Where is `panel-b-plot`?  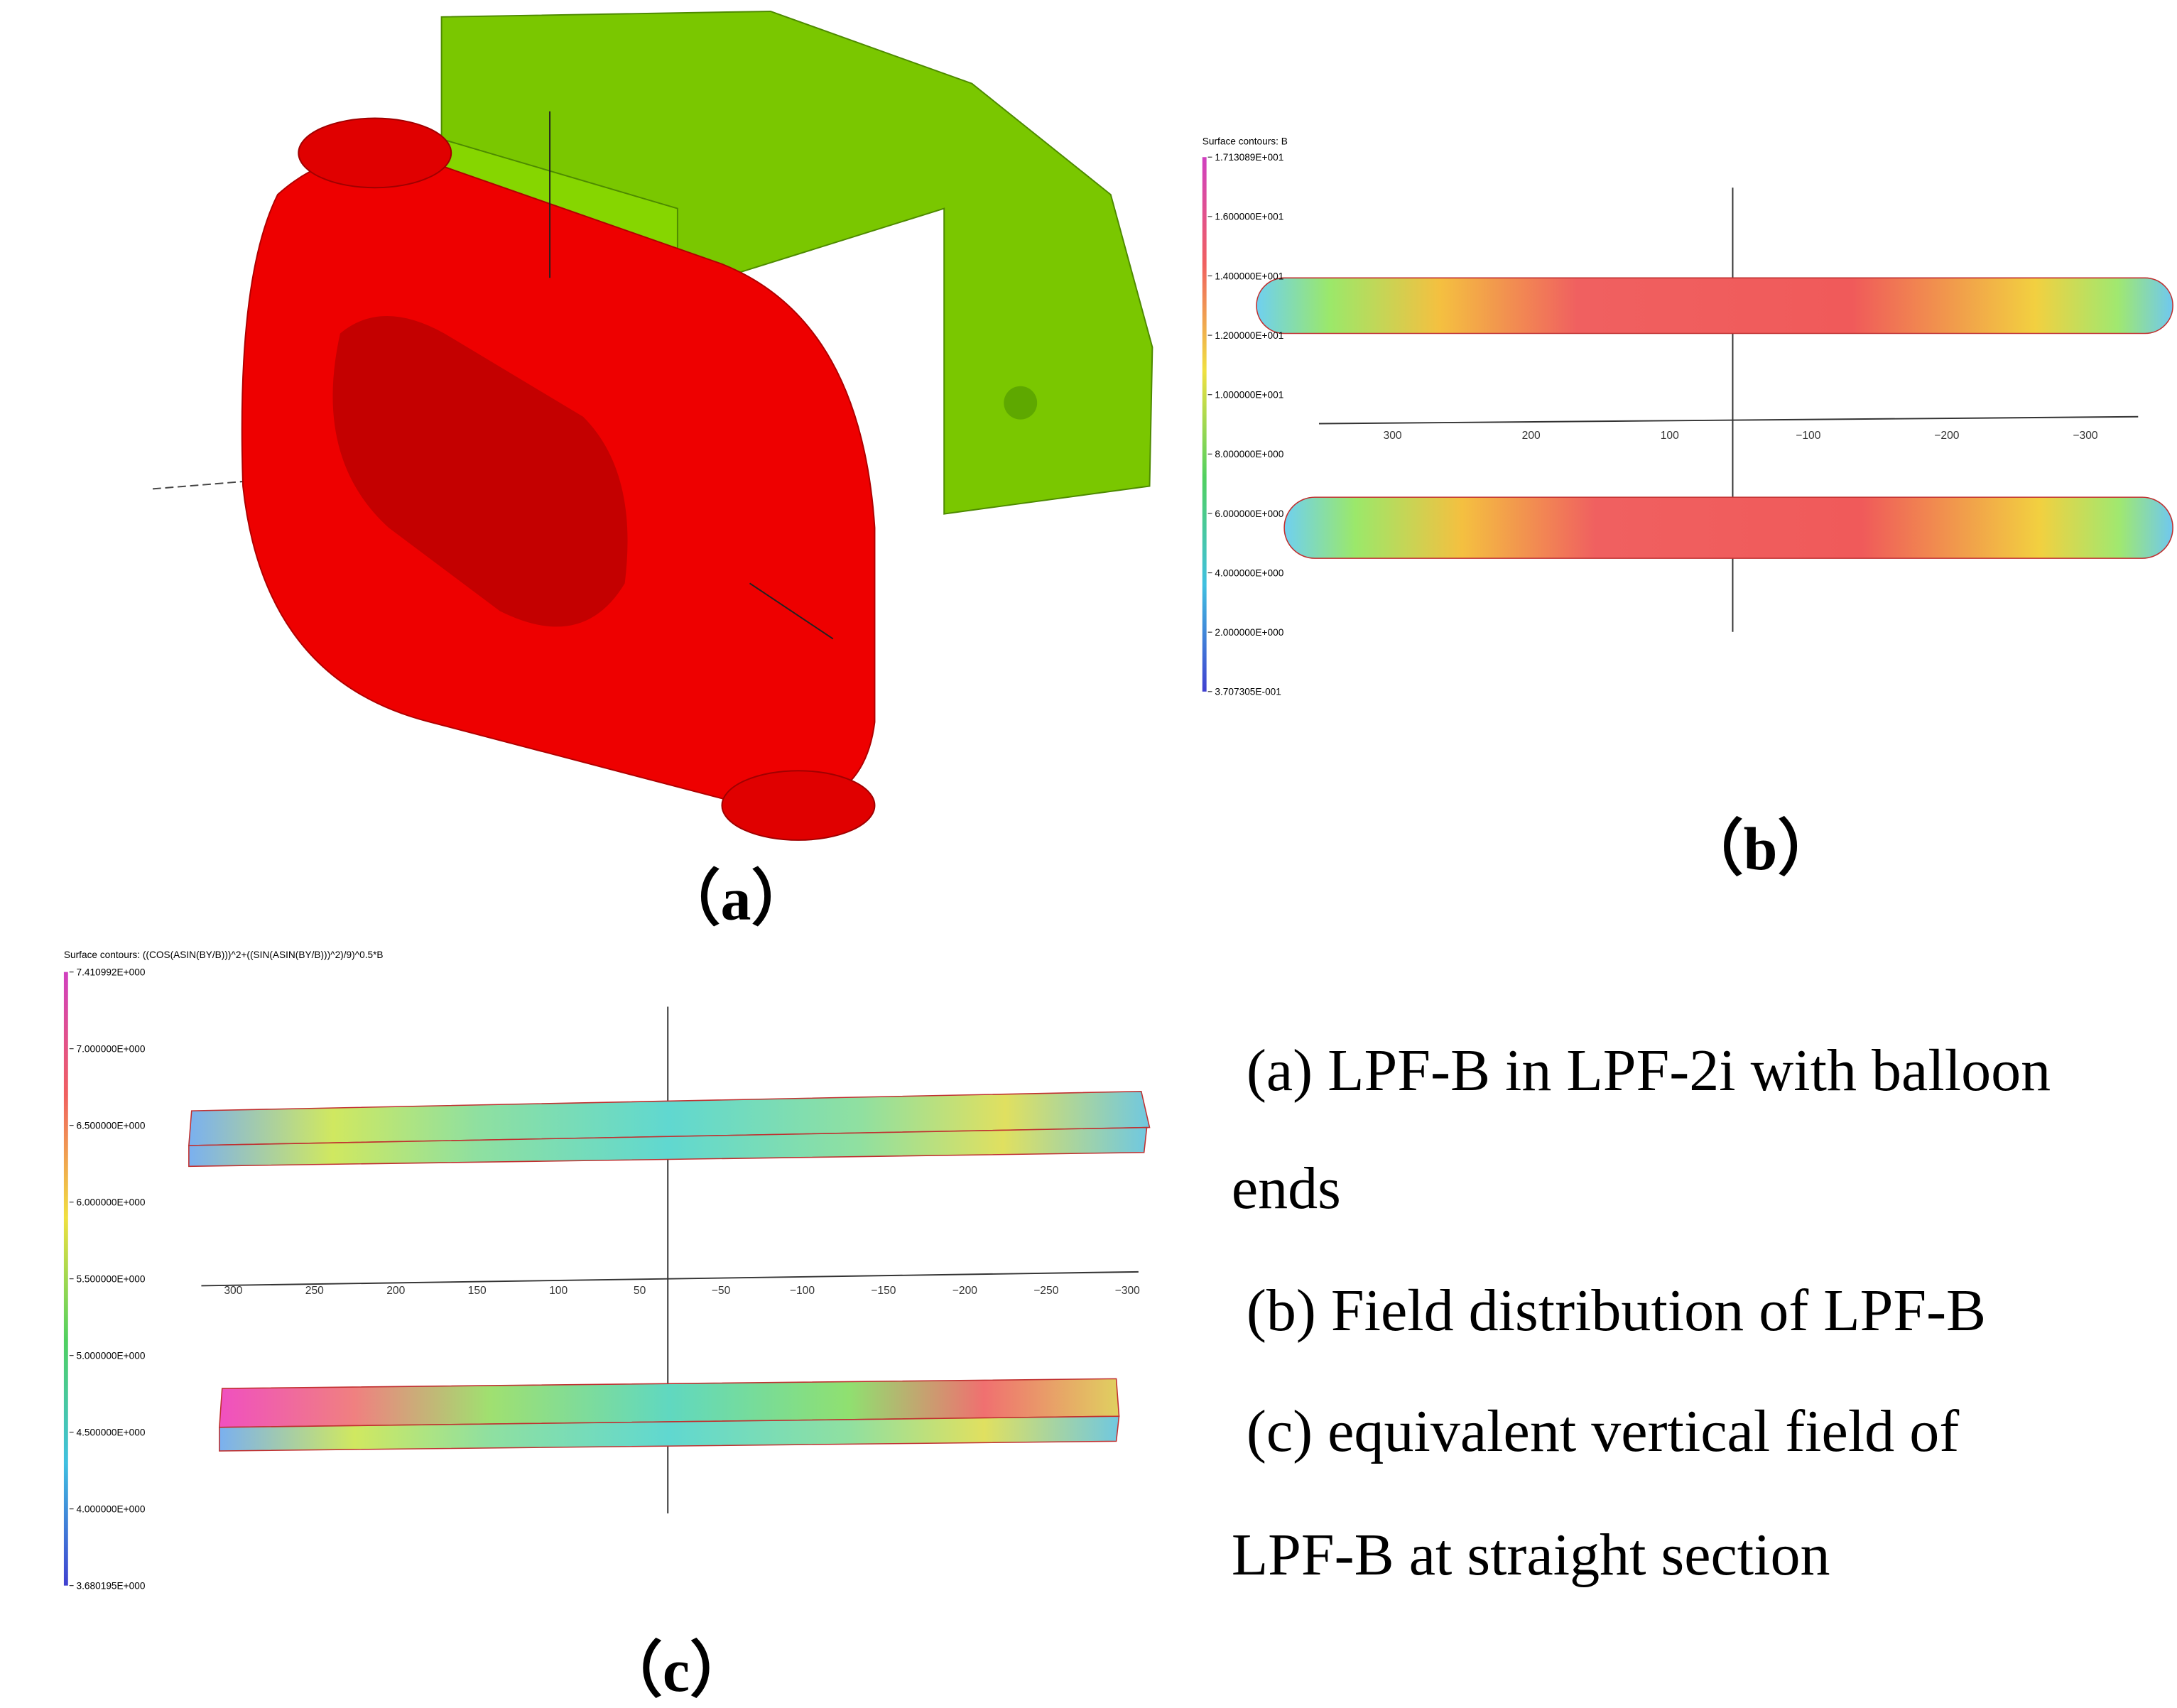 panel-b-plot is located at coordinates (1687, 424).